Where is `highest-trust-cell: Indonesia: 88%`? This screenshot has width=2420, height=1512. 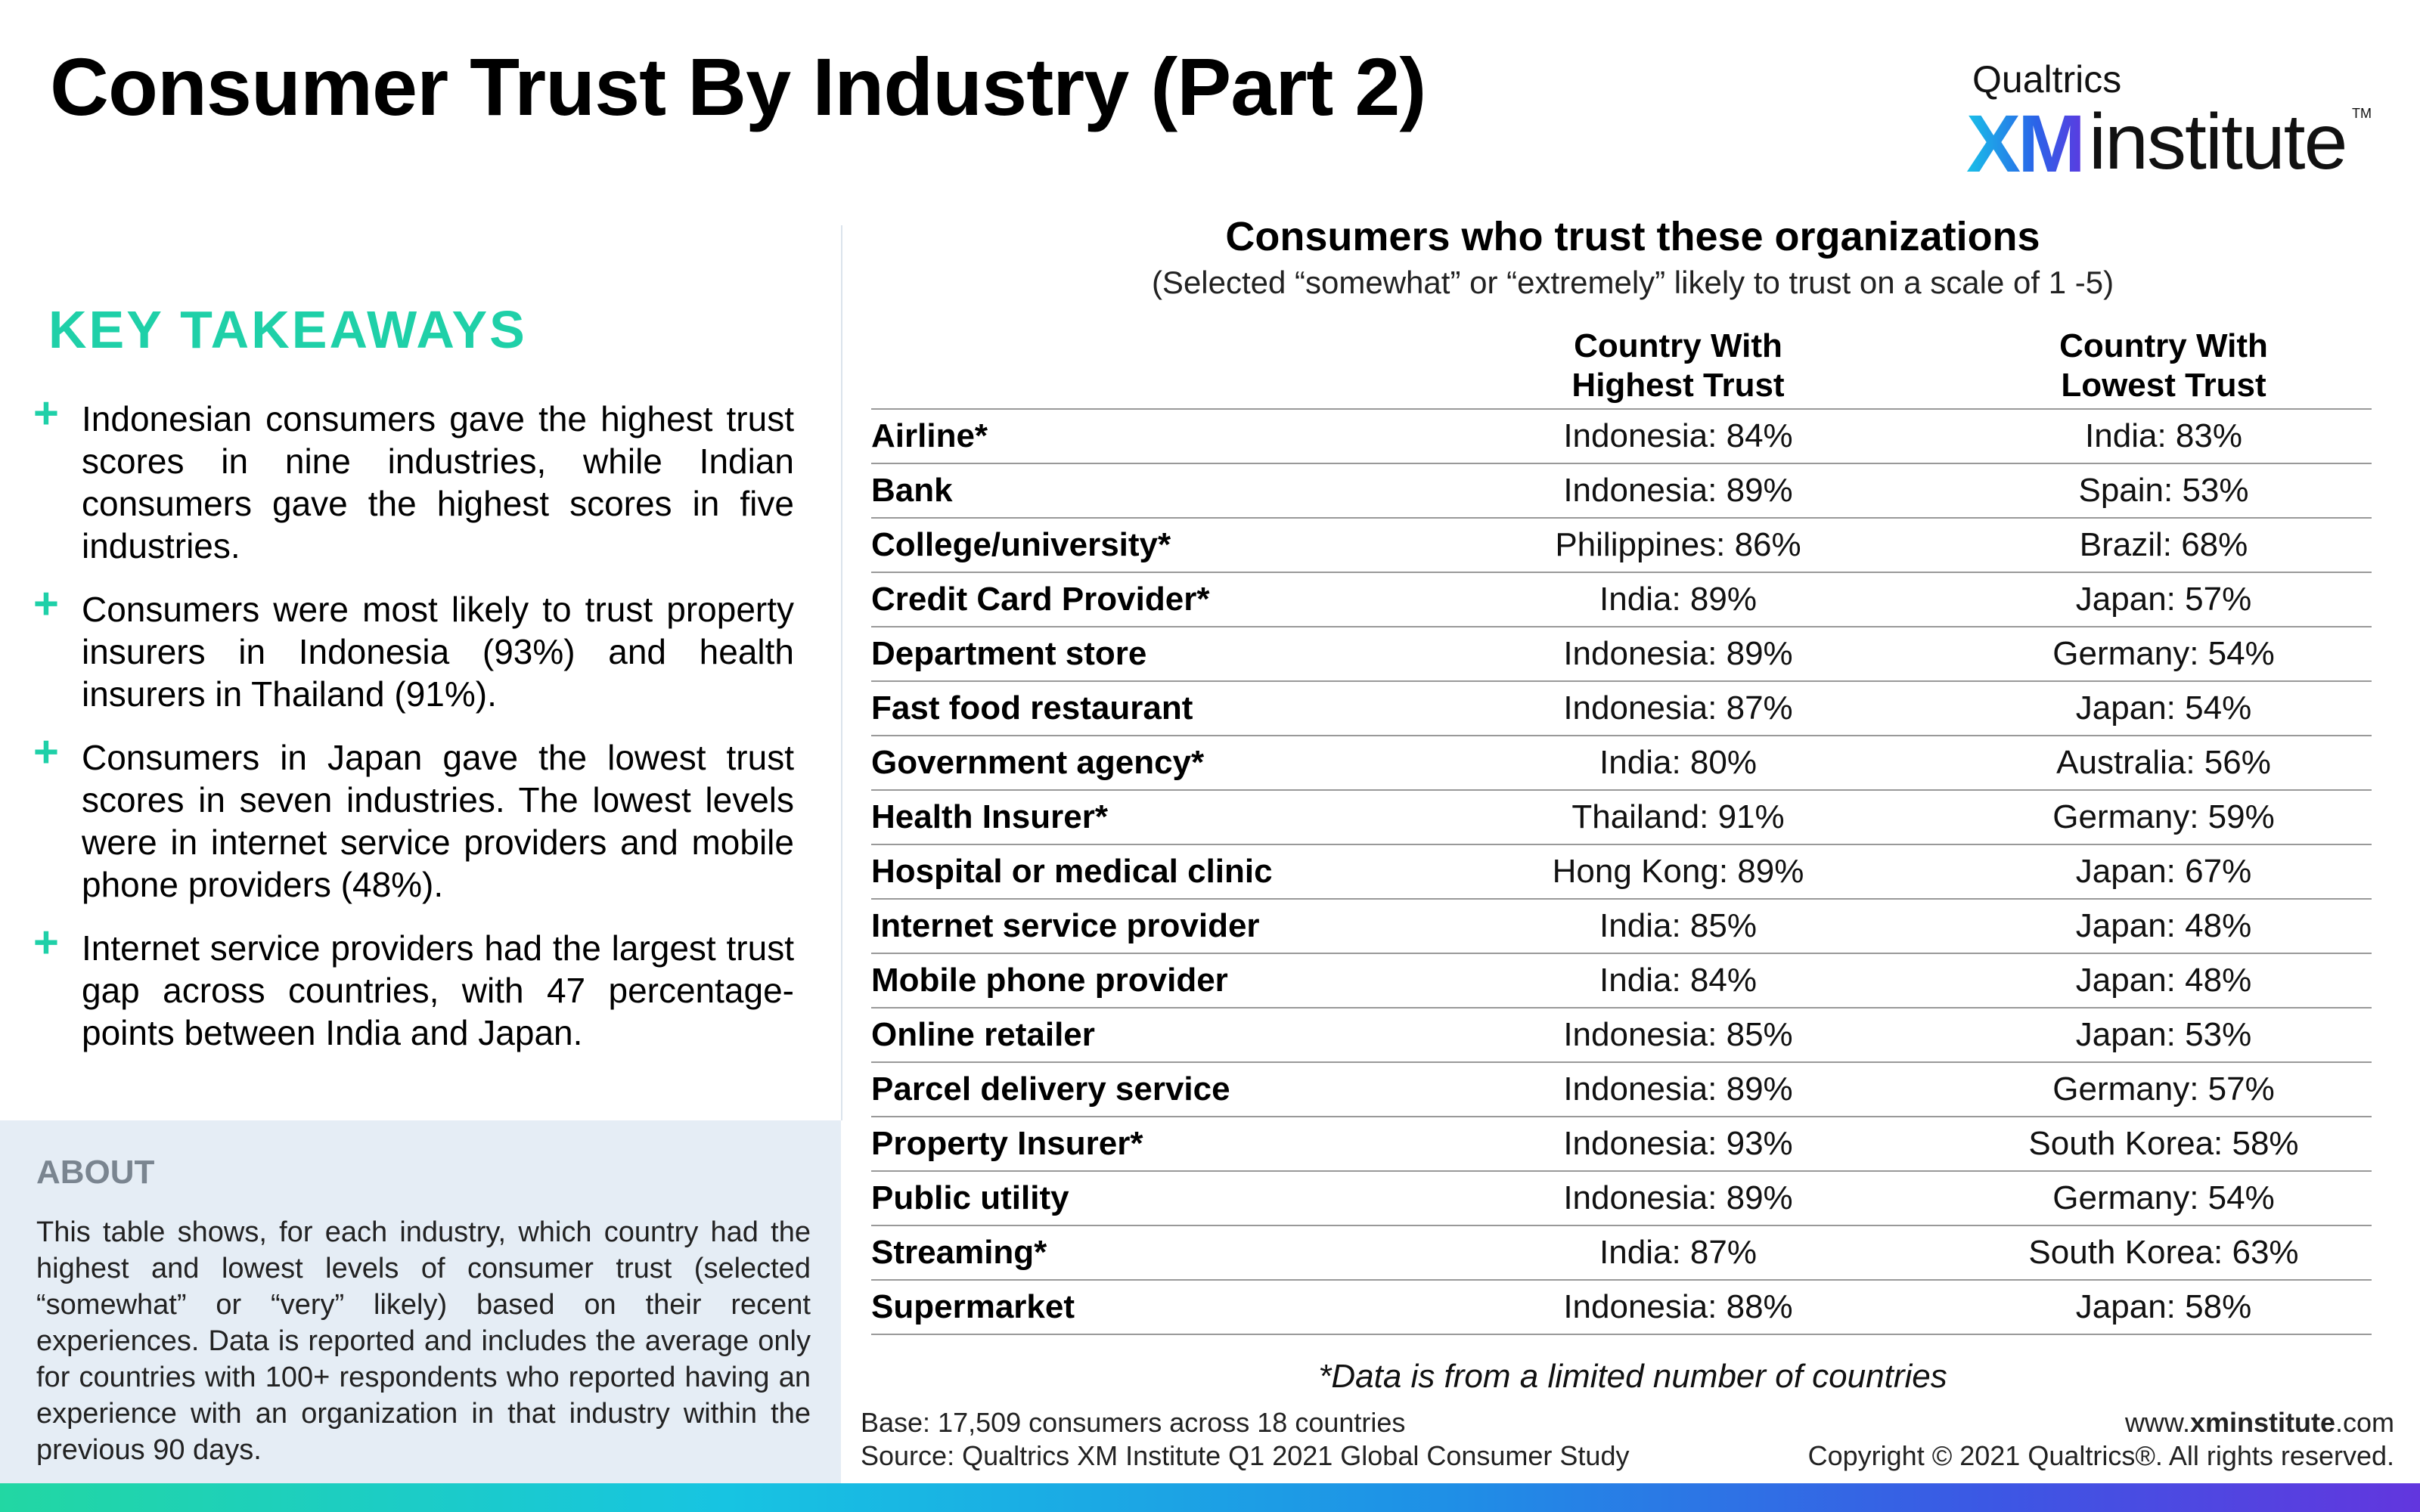
highest-trust-cell: Indonesia: 88% is located at coordinates (1678, 1307).